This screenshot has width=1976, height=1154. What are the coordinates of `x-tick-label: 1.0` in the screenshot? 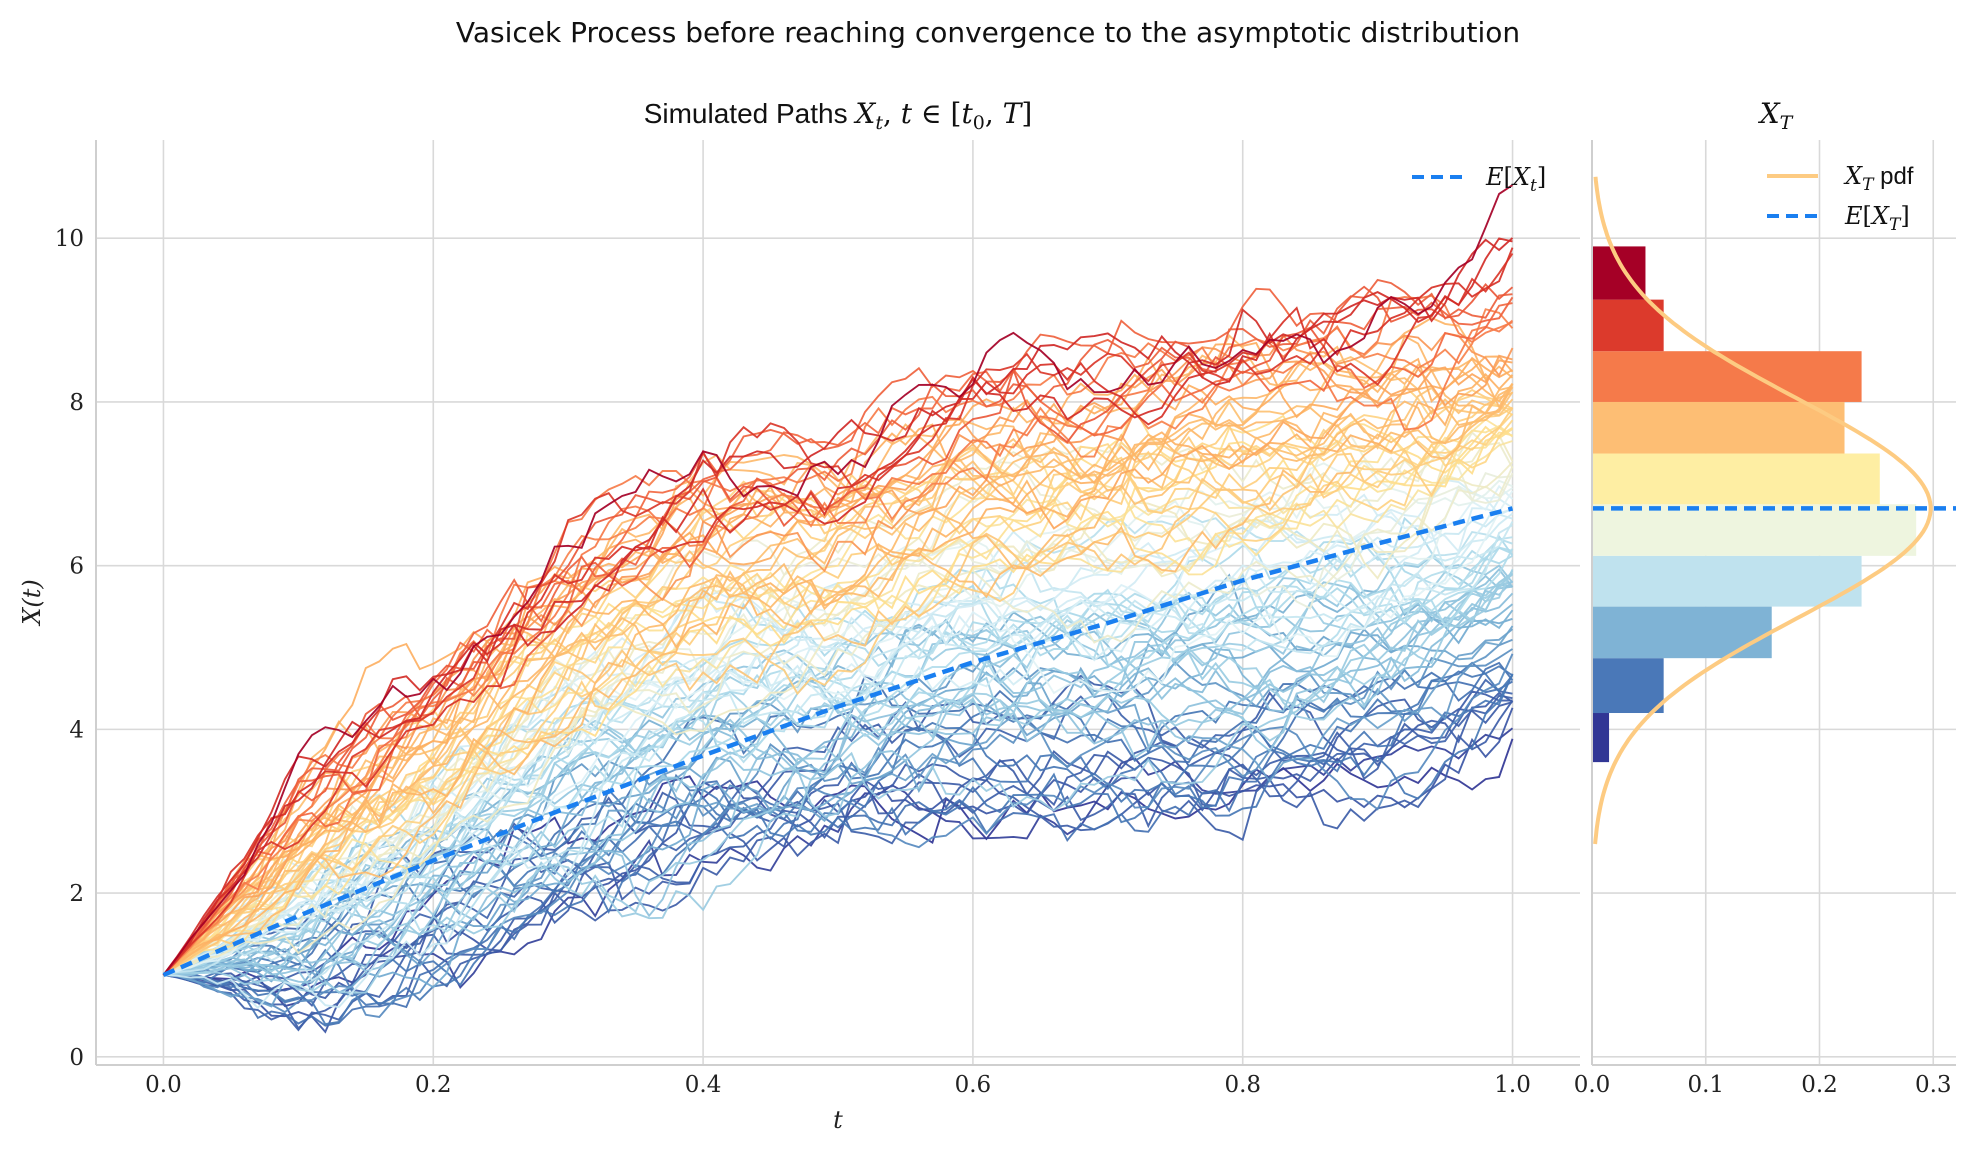 It's located at (1512, 1085).